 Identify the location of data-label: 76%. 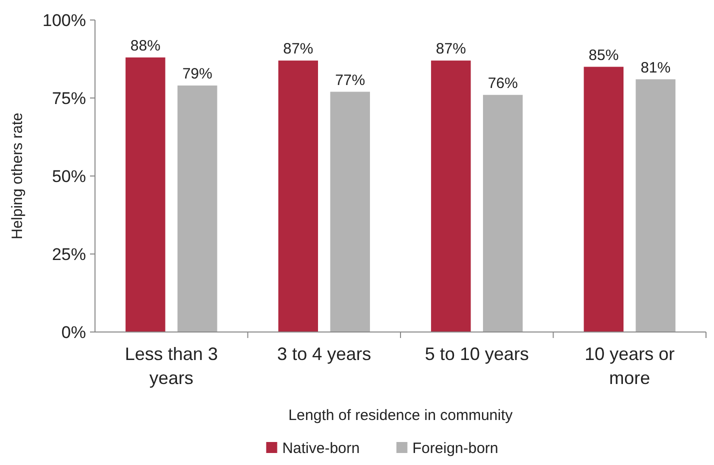
(503, 83).